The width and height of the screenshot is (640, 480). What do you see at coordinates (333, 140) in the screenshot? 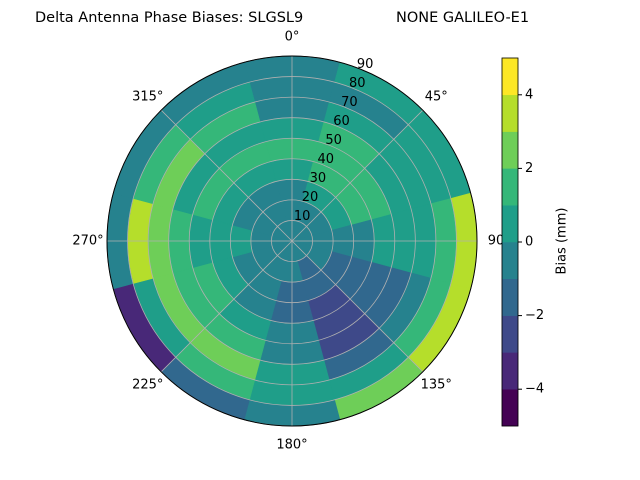
I see `r-tick-label: 50` at bounding box center [333, 140].